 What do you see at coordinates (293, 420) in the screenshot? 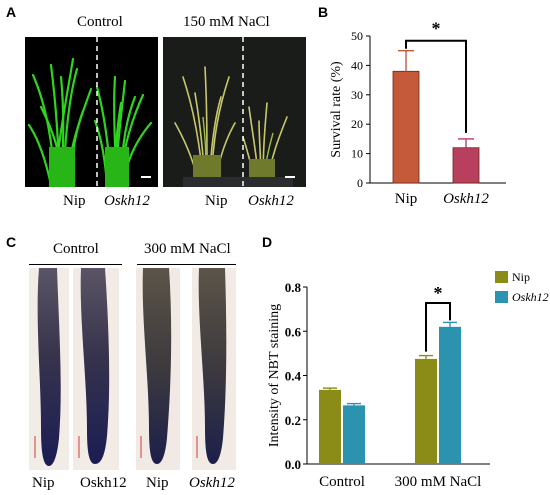
I see `panel-d-y-tick-label: 0.2` at bounding box center [293, 420].